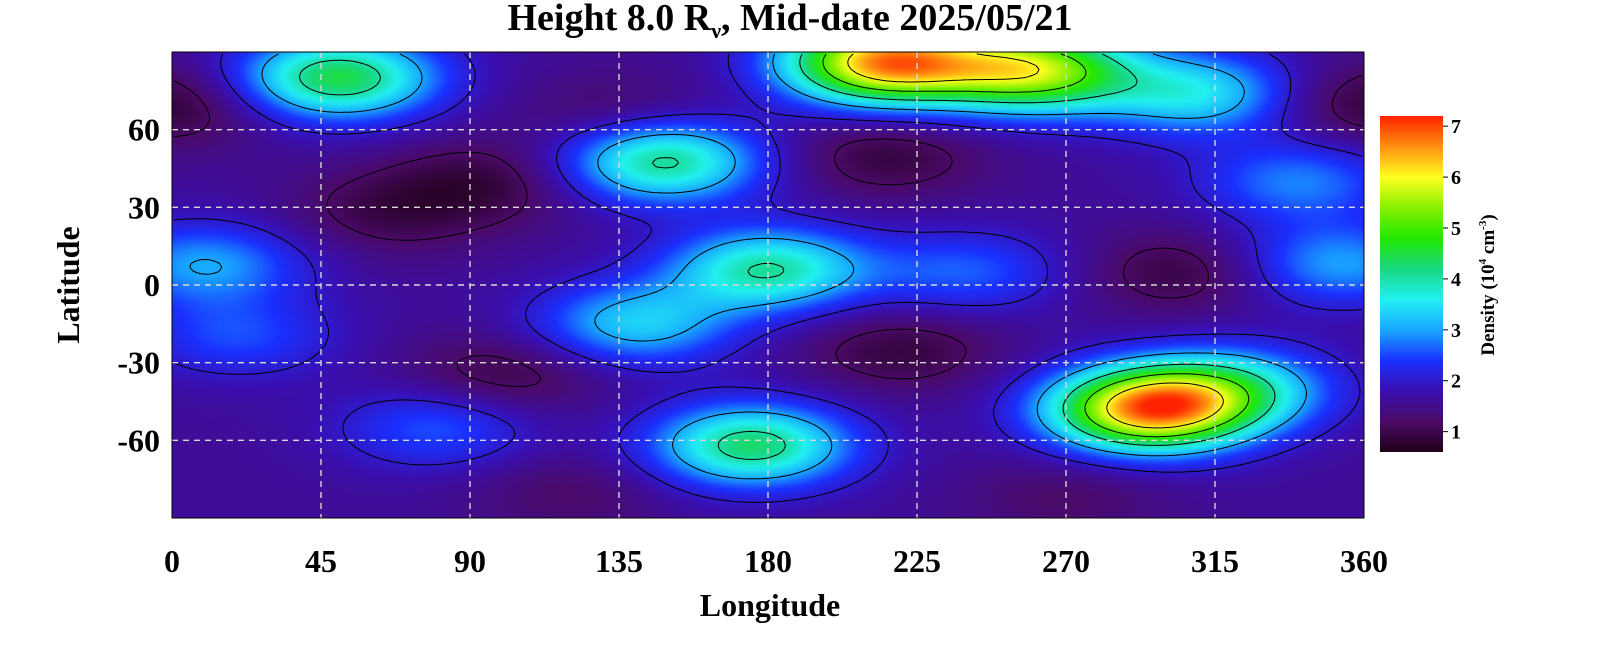 The width and height of the screenshot is (1600, 660). What do you see at coordinates (917, 561) in the screenshot?
I see `x-tick-label: 225` at bounding box center [917, 561].